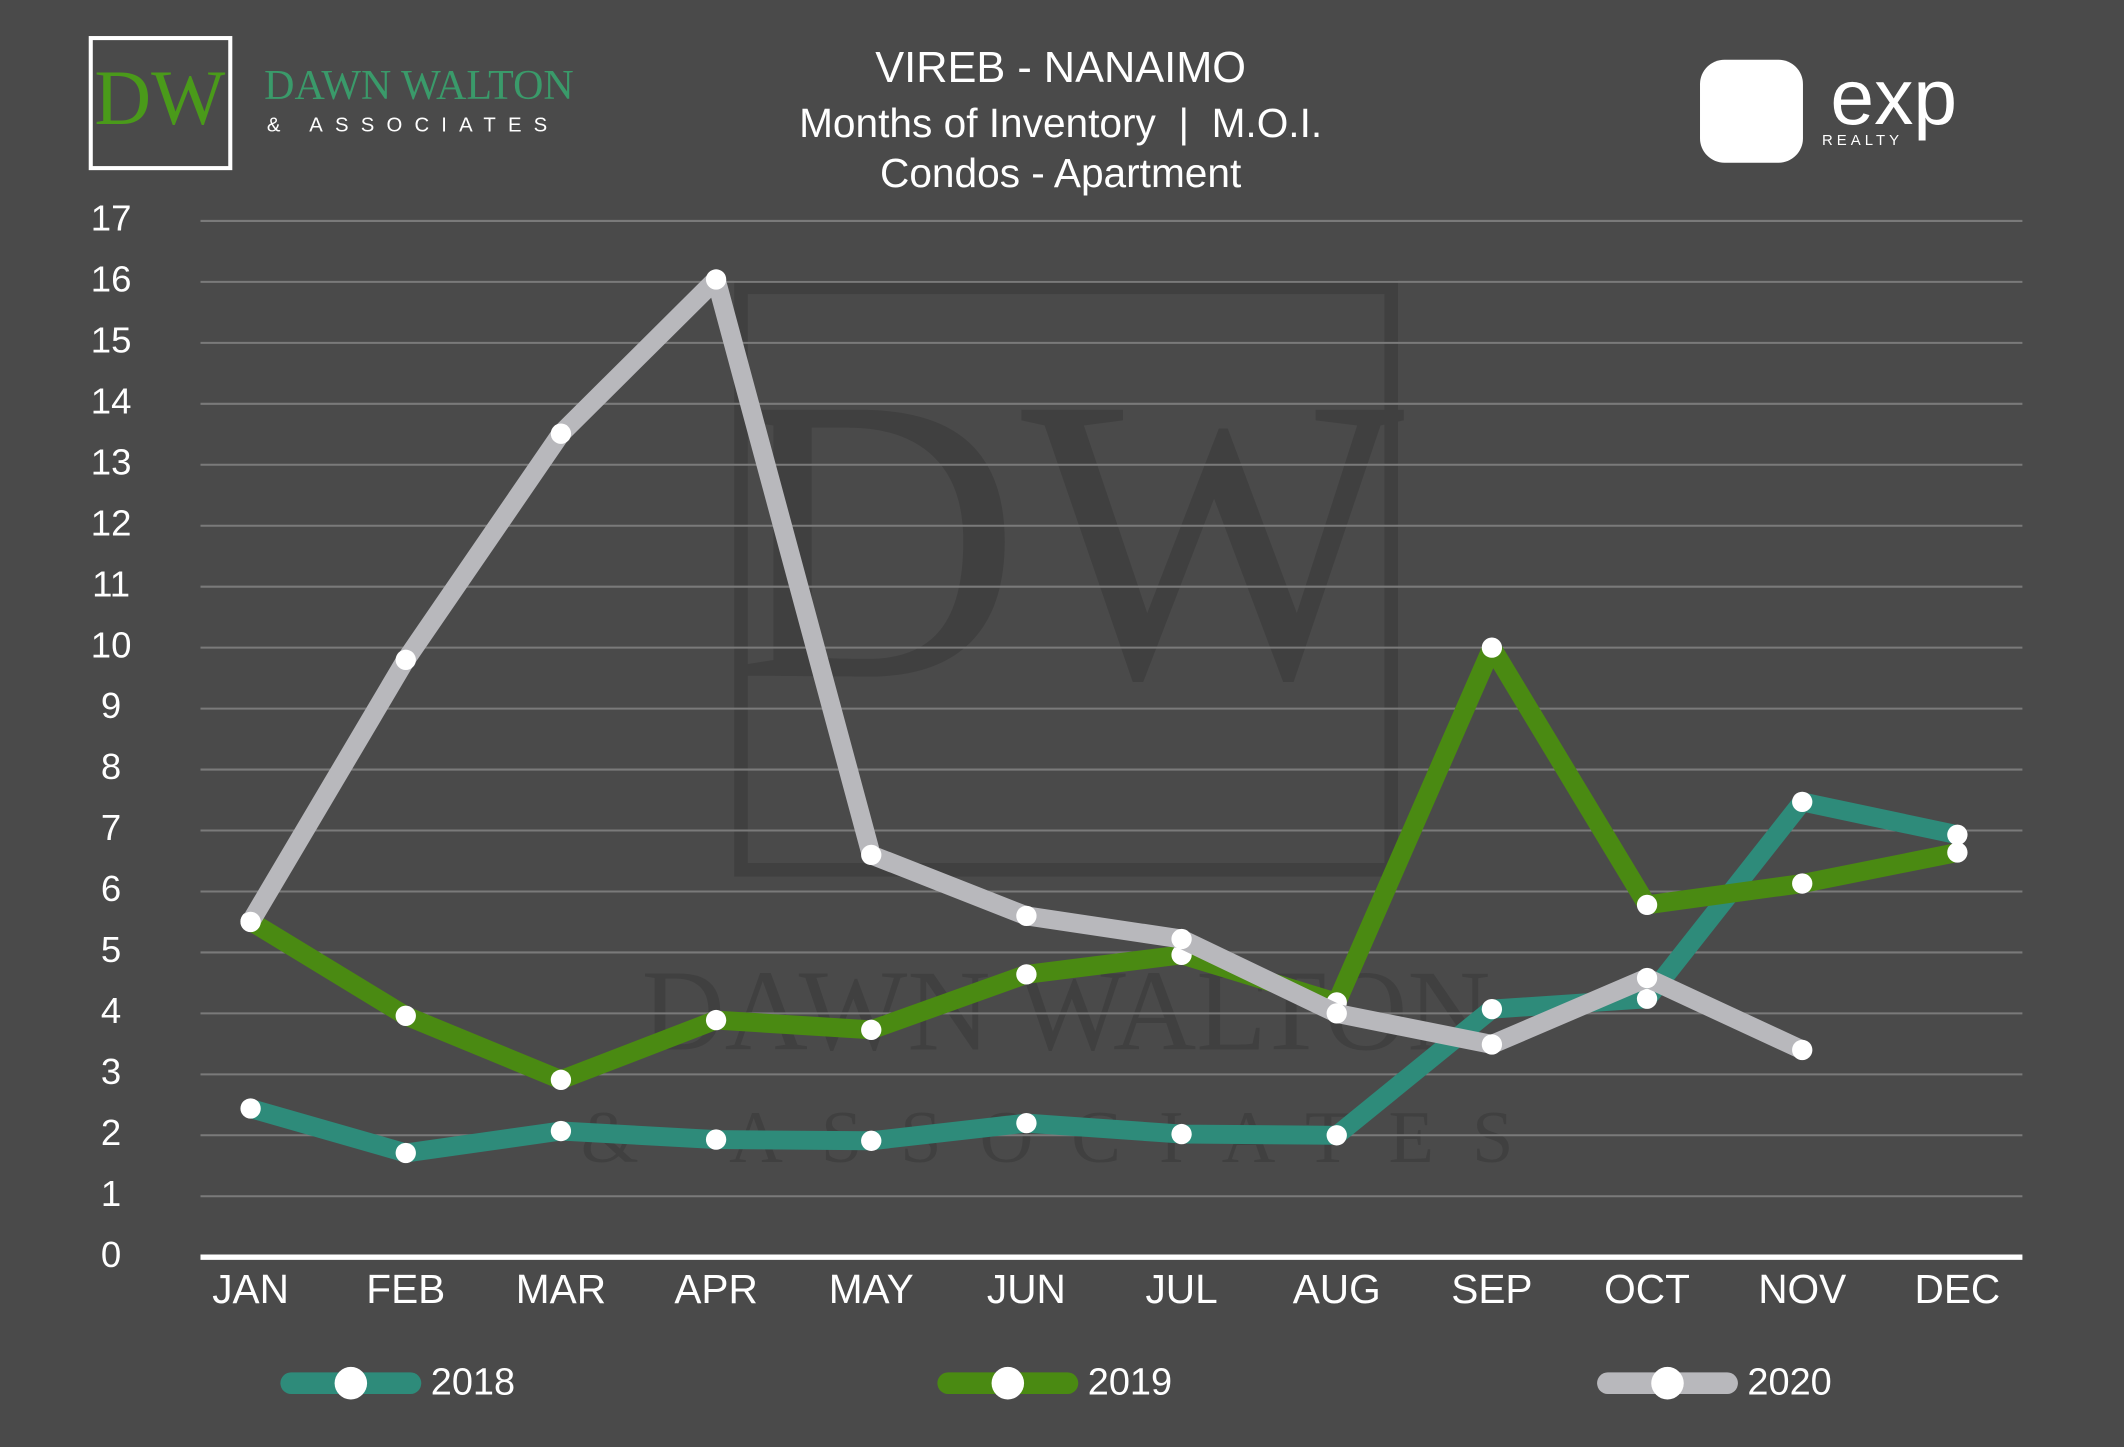  I want to click on x-tick-label: MAR, so click(561, 1289).